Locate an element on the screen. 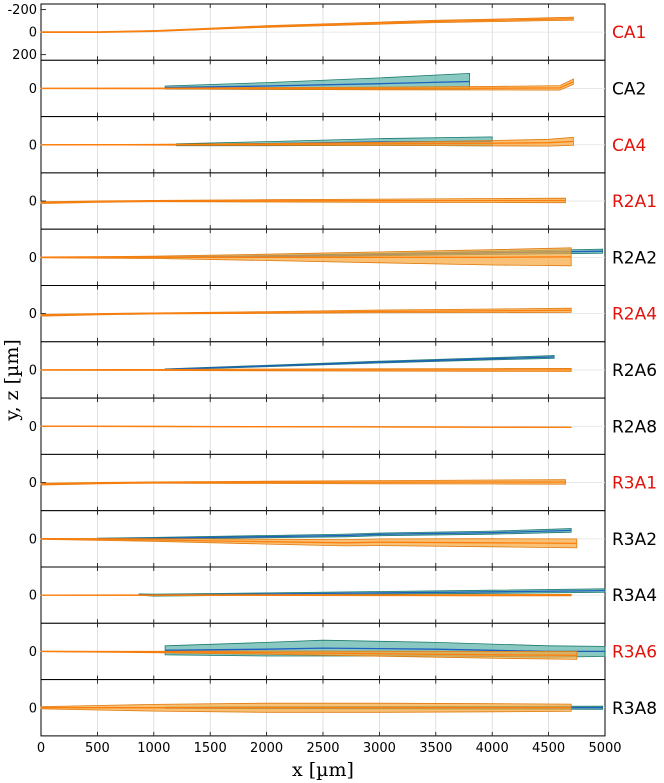  panel-ca1: -200 0 200 CA1 is located at coordinates (326, 33).